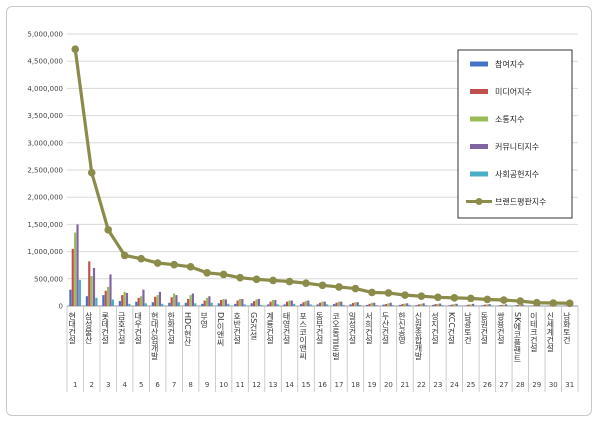 The width and height of the screenshot is (600, 425). Describe the element at coordinates (484, 328) in the screenshot. I see `category-label: 동원건설` at that location.